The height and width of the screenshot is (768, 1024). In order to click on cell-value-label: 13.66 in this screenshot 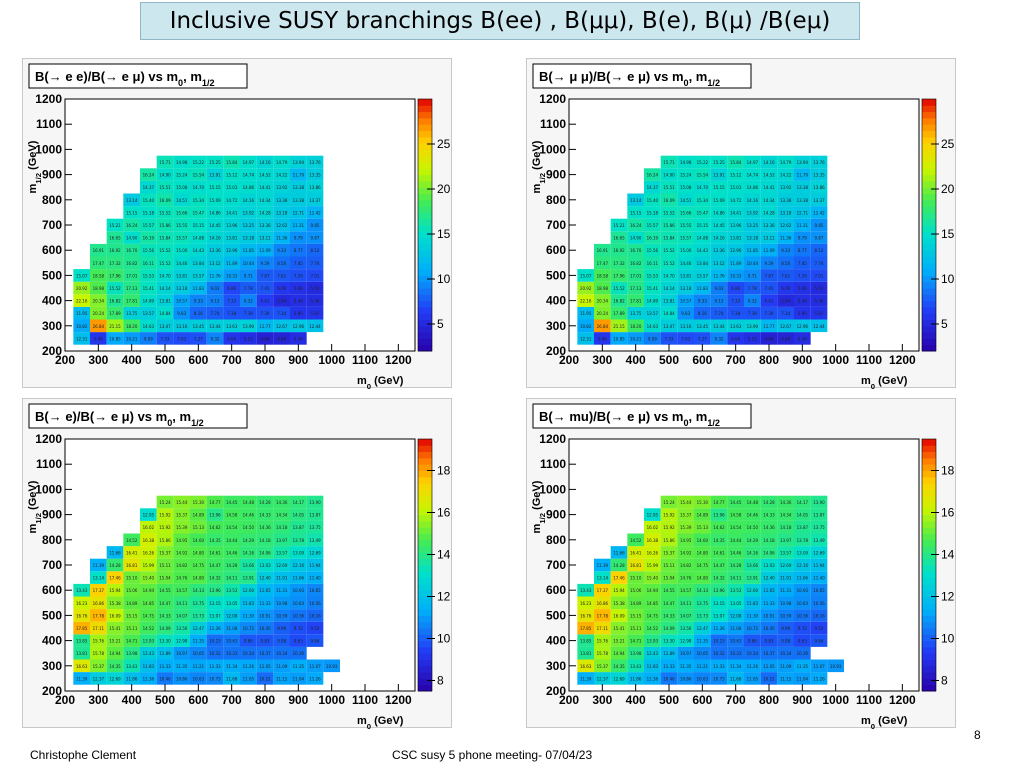, I will do `click(249, 565)`.